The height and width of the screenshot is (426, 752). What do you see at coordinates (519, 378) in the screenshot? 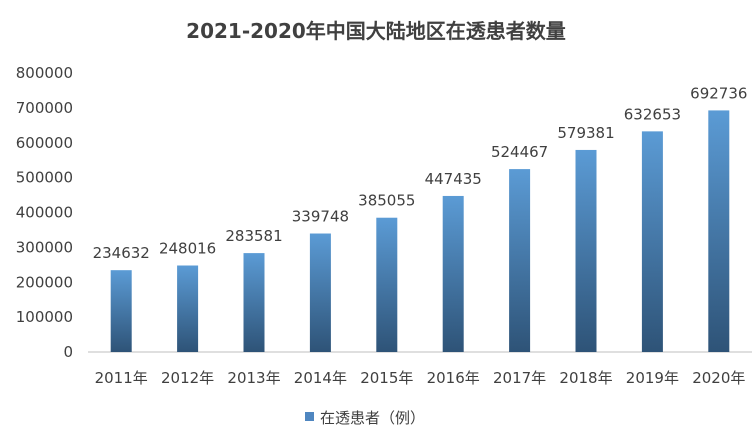
I see `x-tick-label: 2017年` at bounding box center [519, 378].